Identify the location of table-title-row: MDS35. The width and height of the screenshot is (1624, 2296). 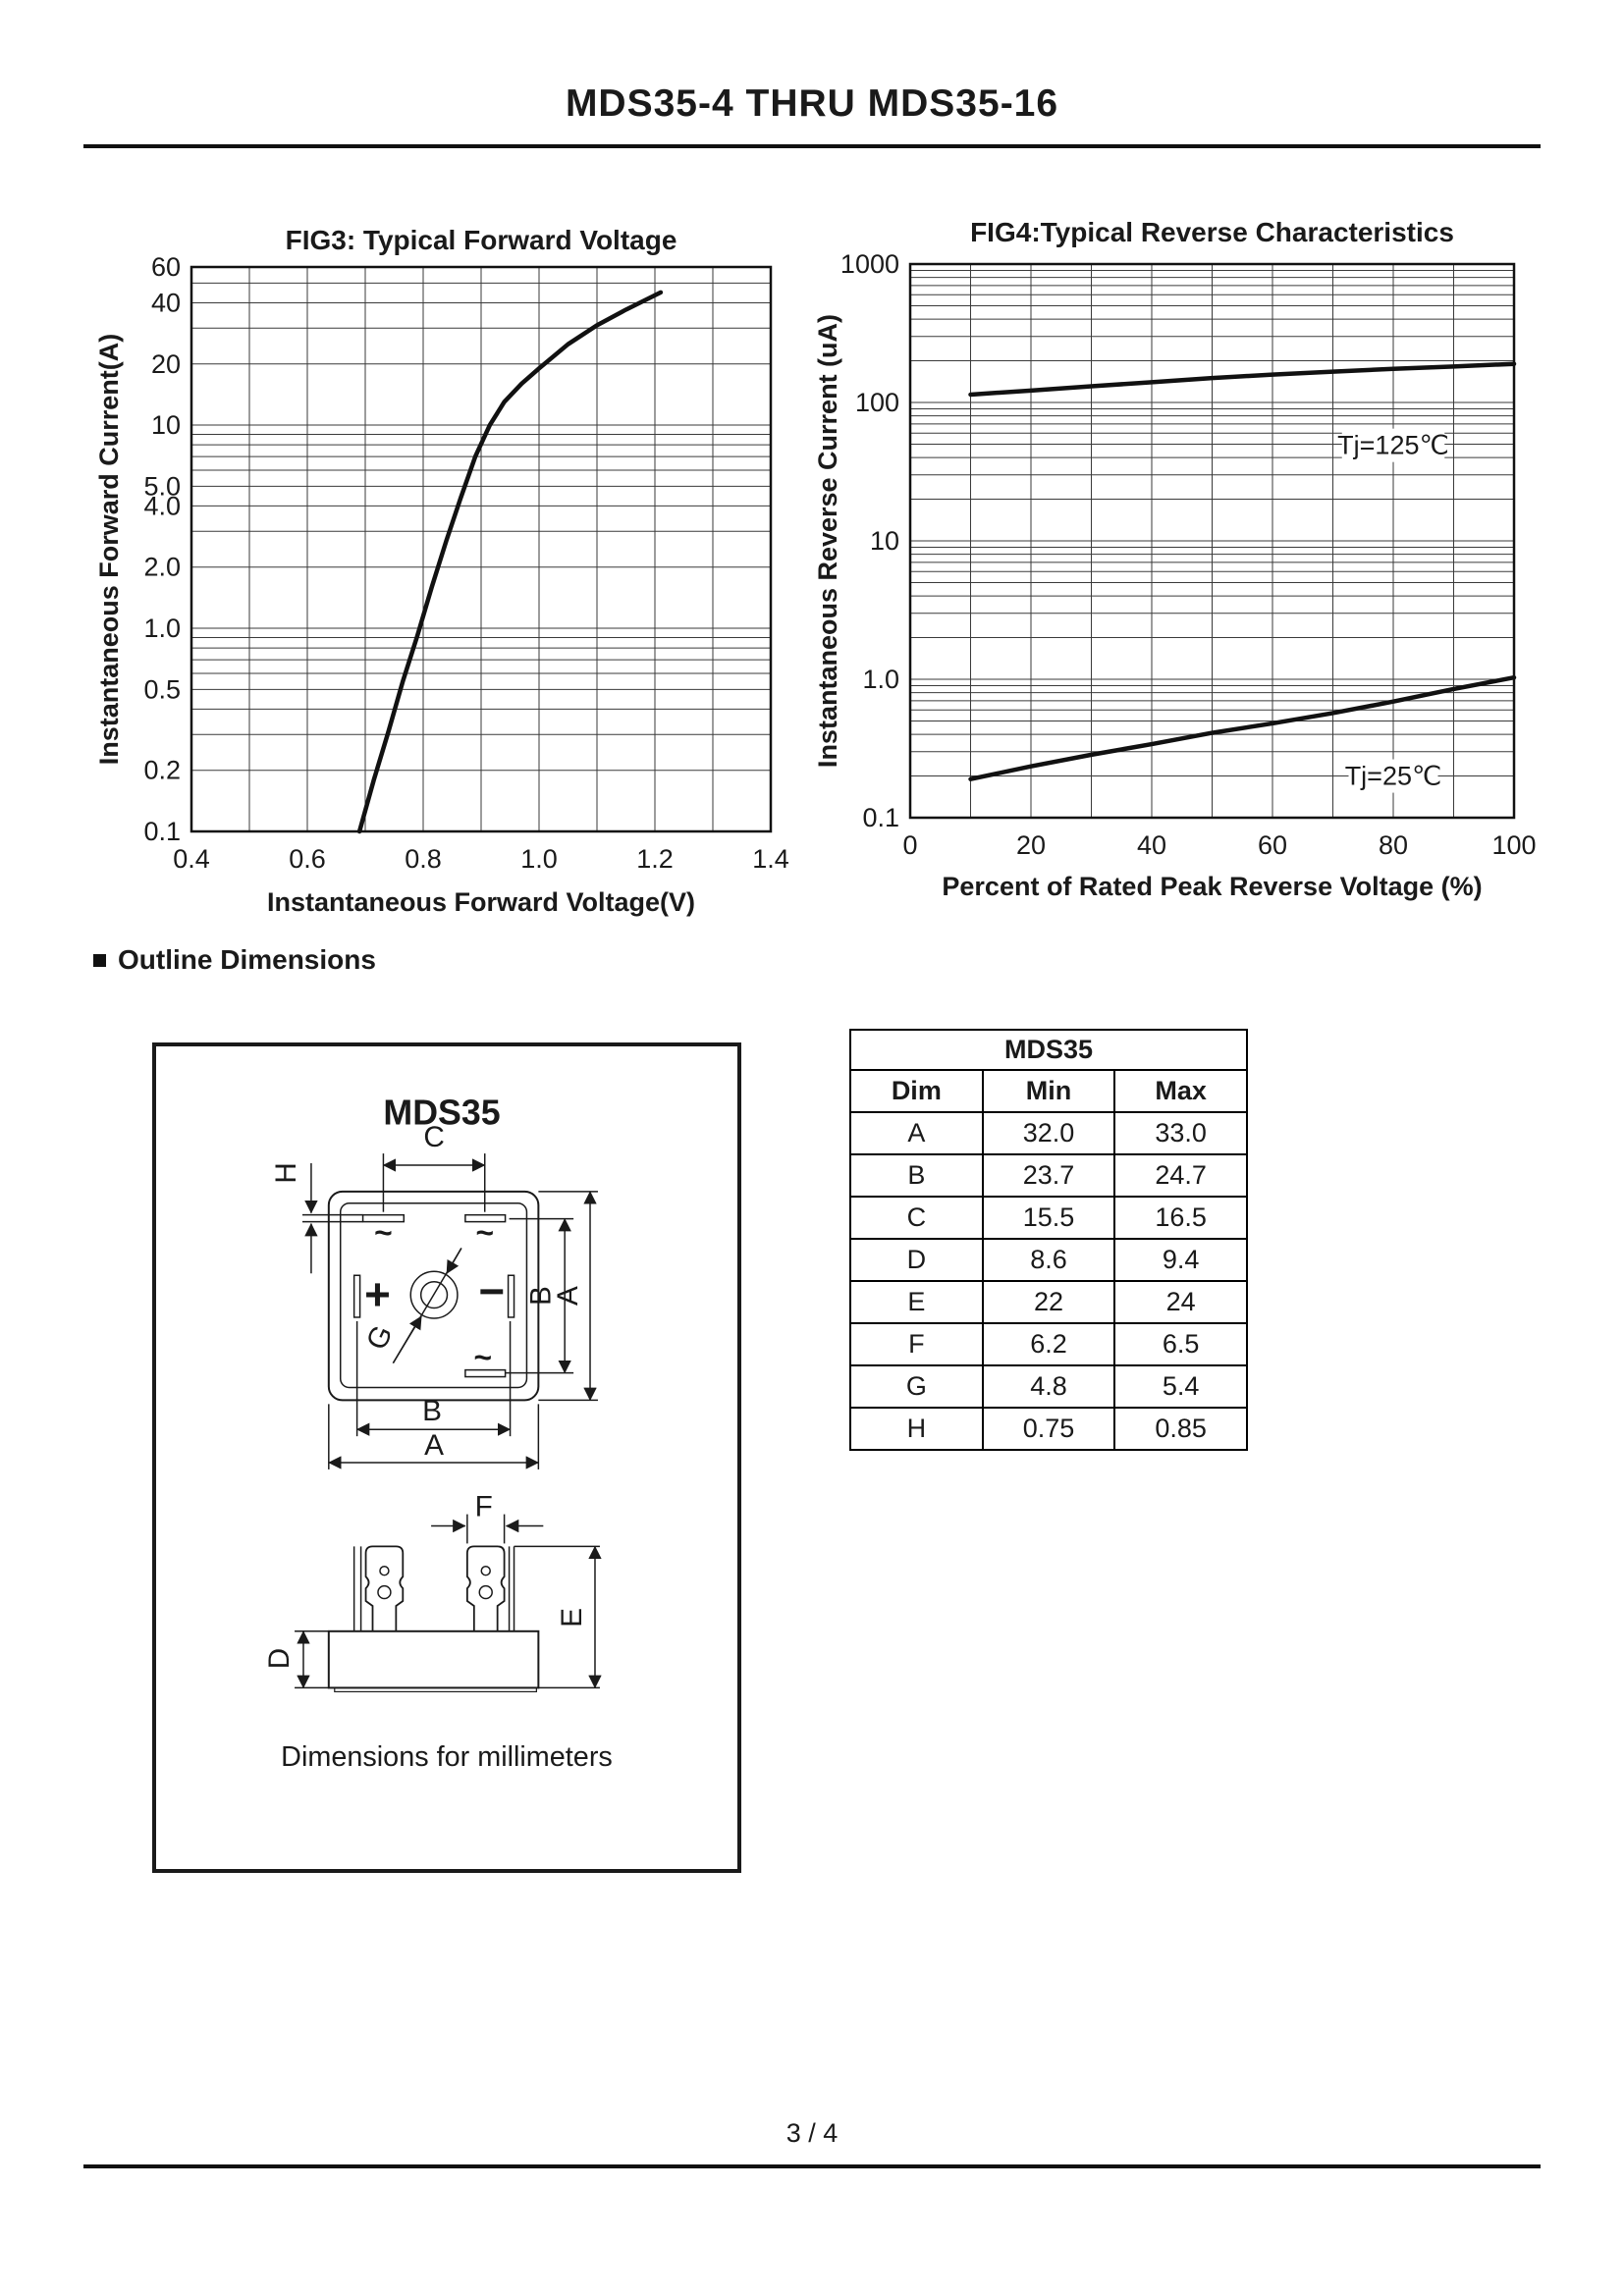
(1048, 1050).